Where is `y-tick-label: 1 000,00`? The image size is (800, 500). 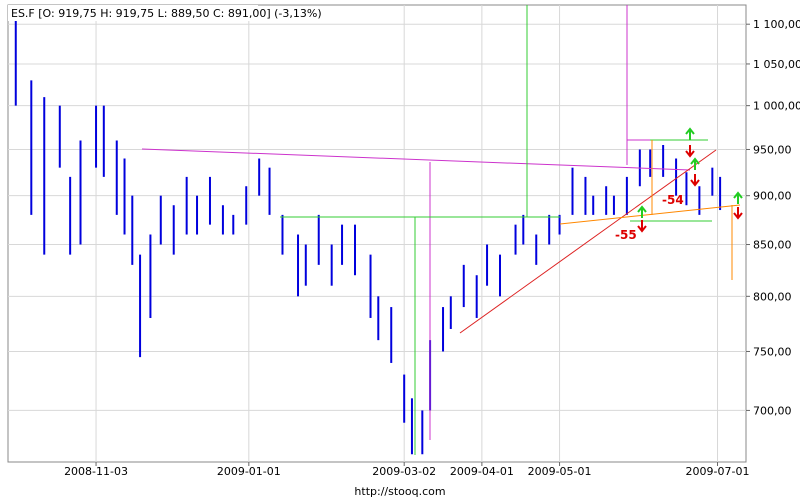
y-tick-label: 1 000,00 is located at coordinates (776, 106).